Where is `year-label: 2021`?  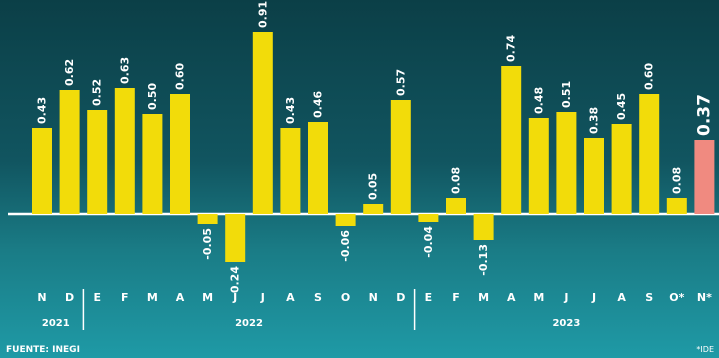
year-label: 2021 is located at coordinates (56, 323).